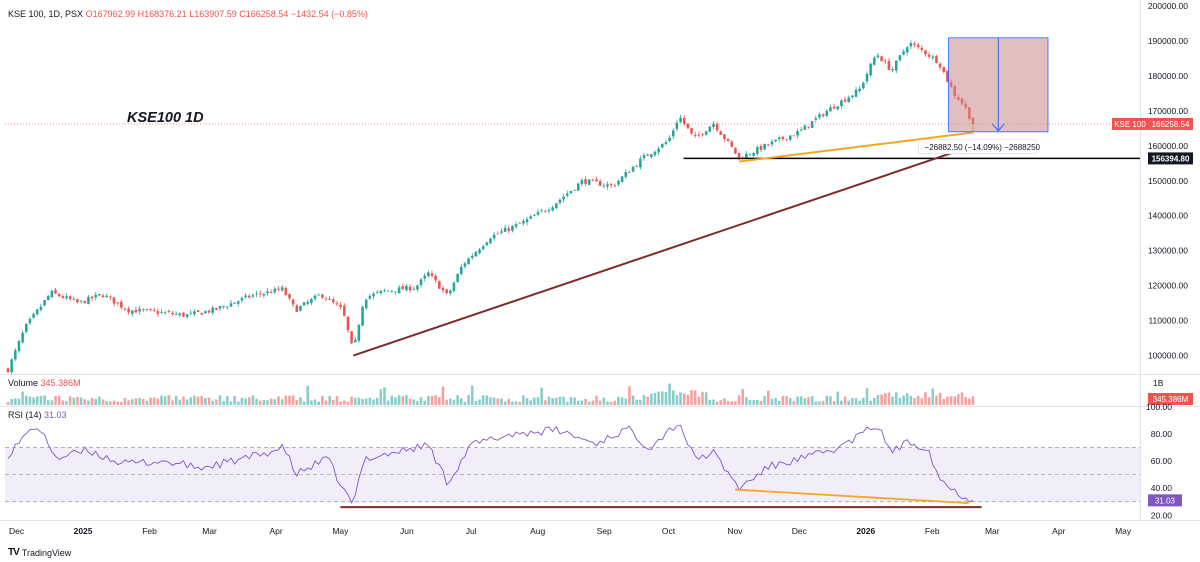 Image resolution: width=1200 pixels, height=562 pixels. What do you see at coordinates (1168, 76) in the screenshot?
I see `price-tick-label: 180000.00` at bounding box center [1168, 76].